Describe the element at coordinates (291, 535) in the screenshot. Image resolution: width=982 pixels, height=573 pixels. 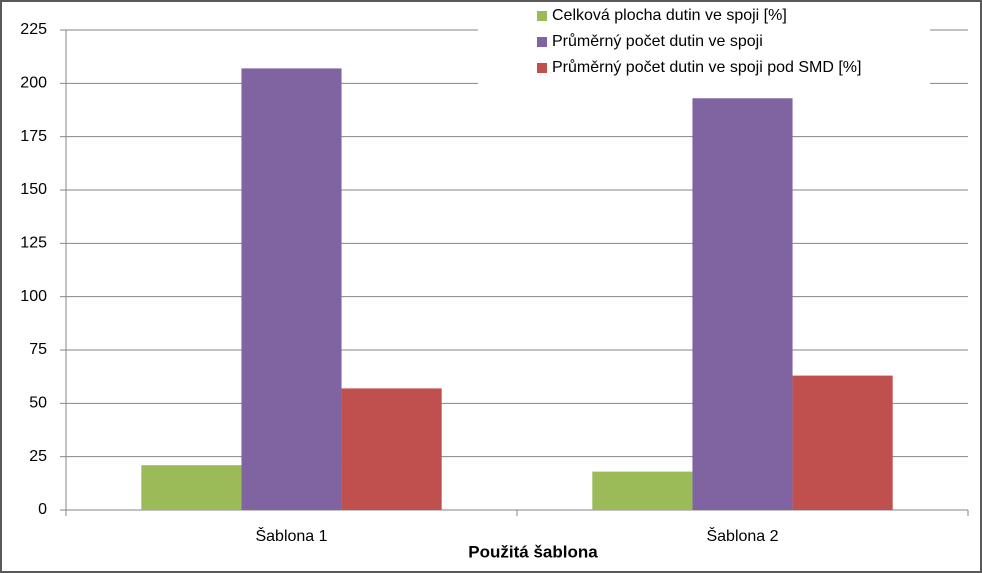
I see `x-tick-label: Šablona 1` at that location.